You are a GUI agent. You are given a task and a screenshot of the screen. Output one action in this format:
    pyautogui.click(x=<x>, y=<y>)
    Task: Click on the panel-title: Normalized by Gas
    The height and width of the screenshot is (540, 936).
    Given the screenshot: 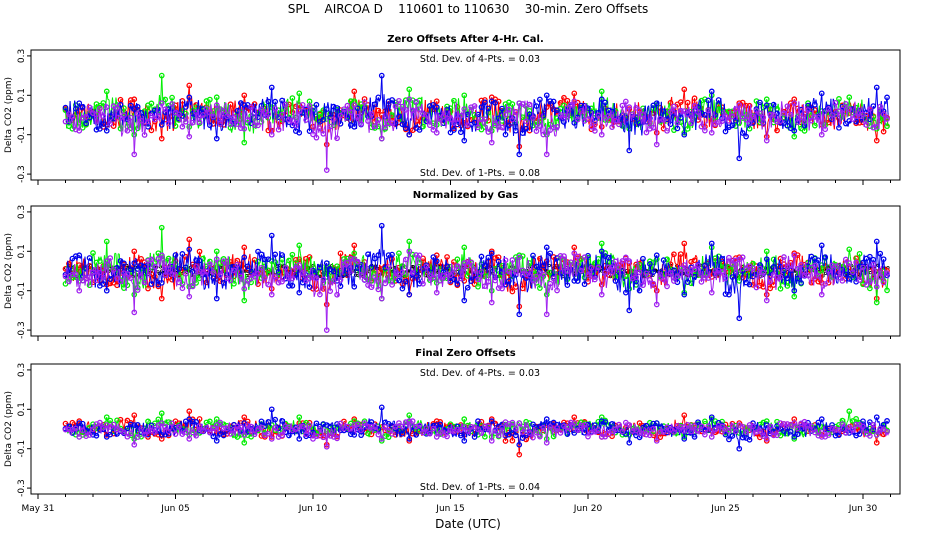 What is the action you would take?
    pyautogui.click(x=466, y=195)
    